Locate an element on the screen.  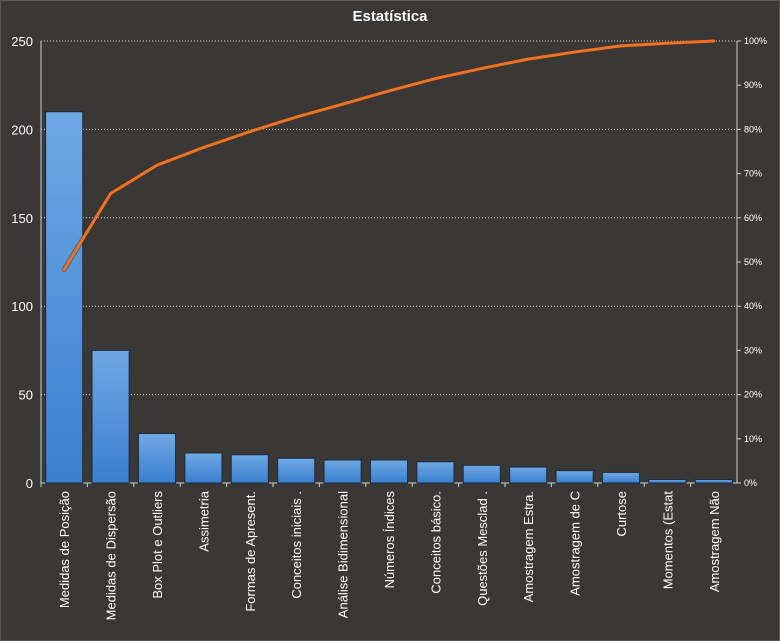
category-label: Curtose is located at coordinates (621, 514).